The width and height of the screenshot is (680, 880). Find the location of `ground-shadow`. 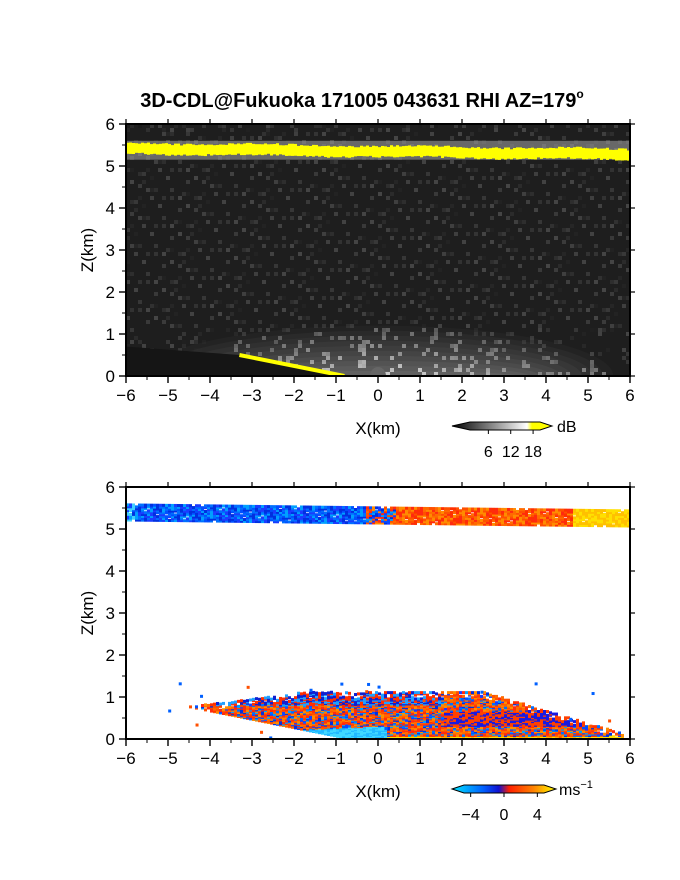

ground-shadow is located at coordinates (235, 361).